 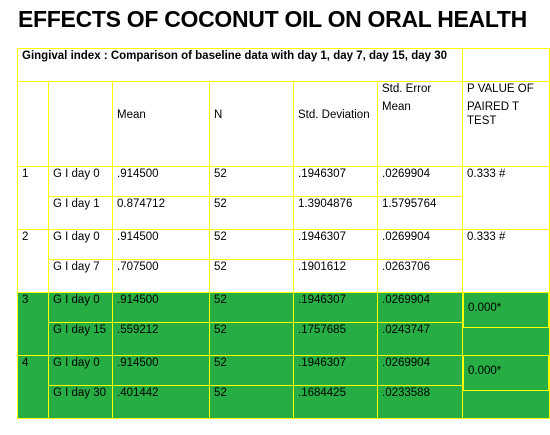 I want to click on table-row: G I day 1 0.874712 52 1.3904876 1.5795764, so click(x=284, y=213).